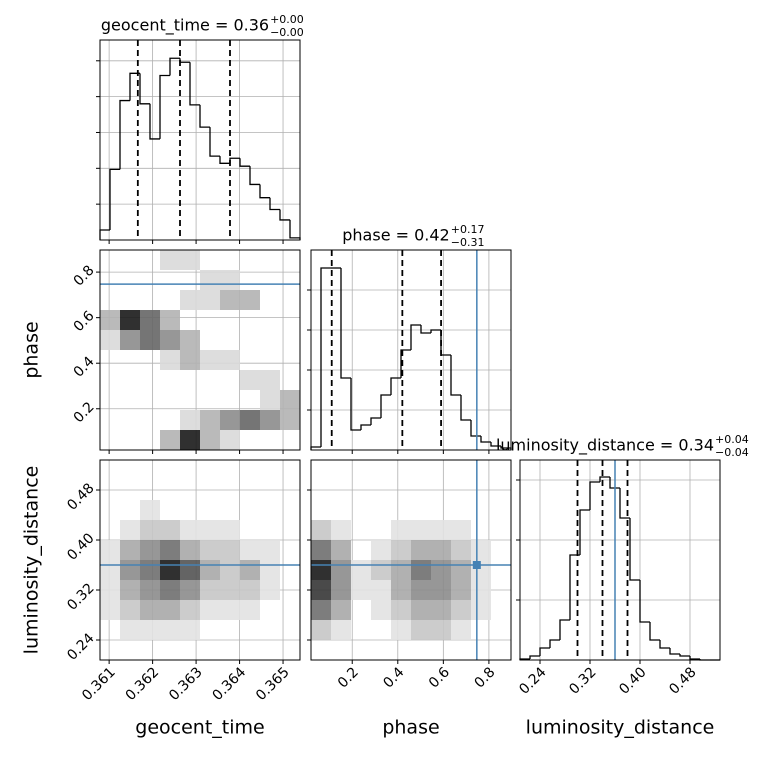  What do you see at coordinates (409, 338) in the screenshot?
I see `panel: phase = 0.42 +0.17−0.31` at bounding box center [409, 338].